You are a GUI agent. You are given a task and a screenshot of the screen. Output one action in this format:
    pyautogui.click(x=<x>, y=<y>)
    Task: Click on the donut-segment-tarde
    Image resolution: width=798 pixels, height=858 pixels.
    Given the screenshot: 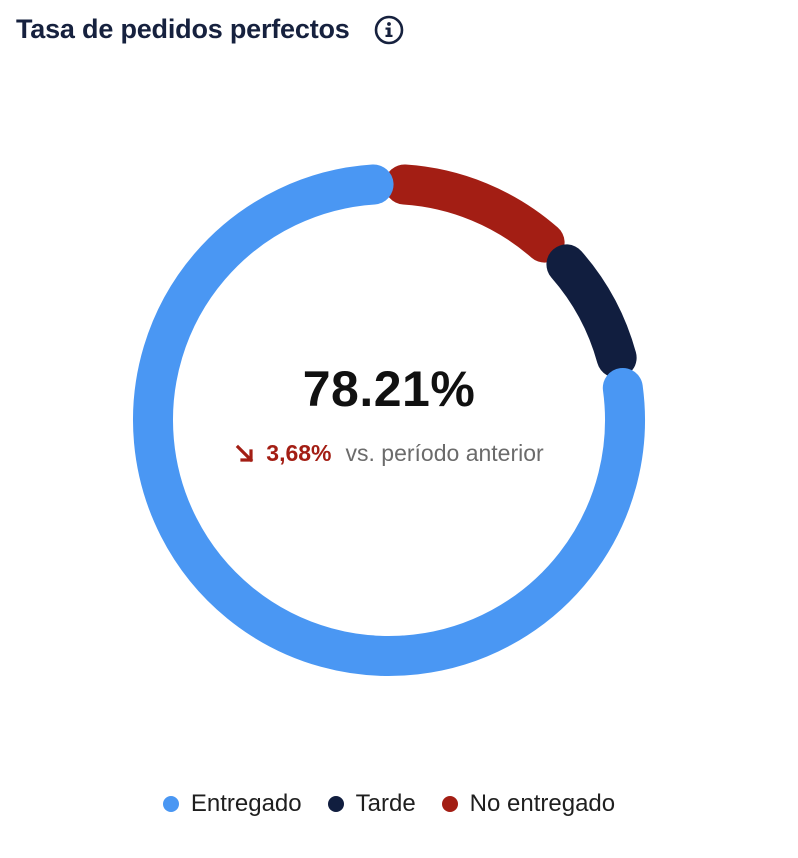 What is the action you would take?
    pyautogui.click(x=591, y=311)
    